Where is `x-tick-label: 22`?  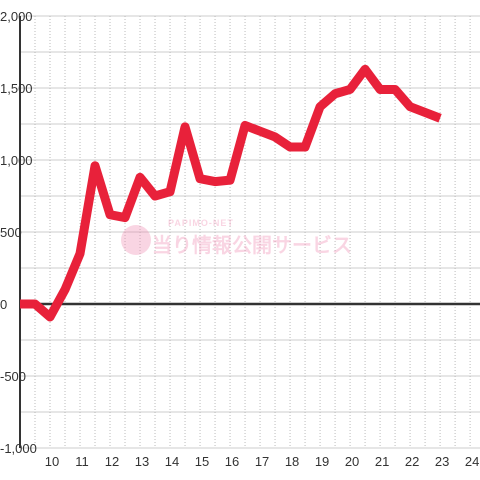
x-tick-label: 22 is located at coordinates (412, 461).